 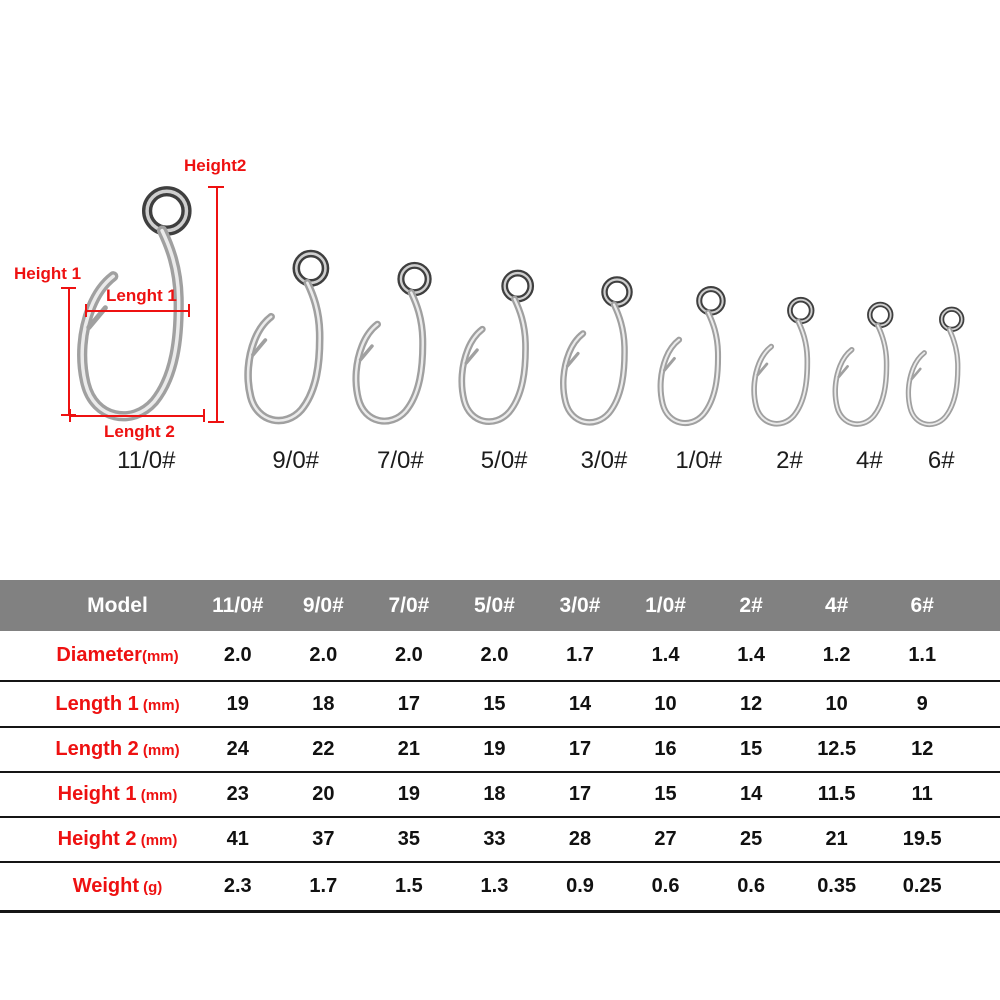 I want to click on table-header-size: 5/0#, so click(x=494, y=605).